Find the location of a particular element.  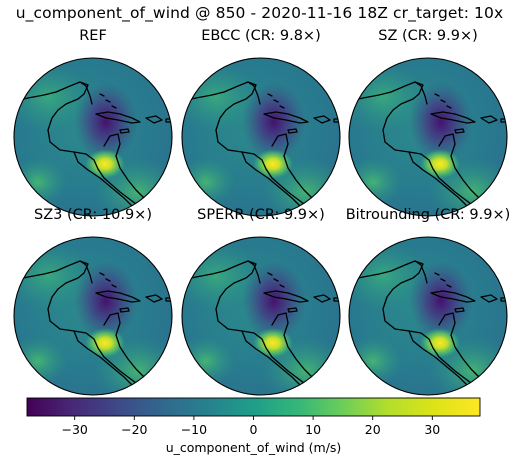

panel-sz: SZ (CR: 9.9×) is located at coordinates (428, 128).